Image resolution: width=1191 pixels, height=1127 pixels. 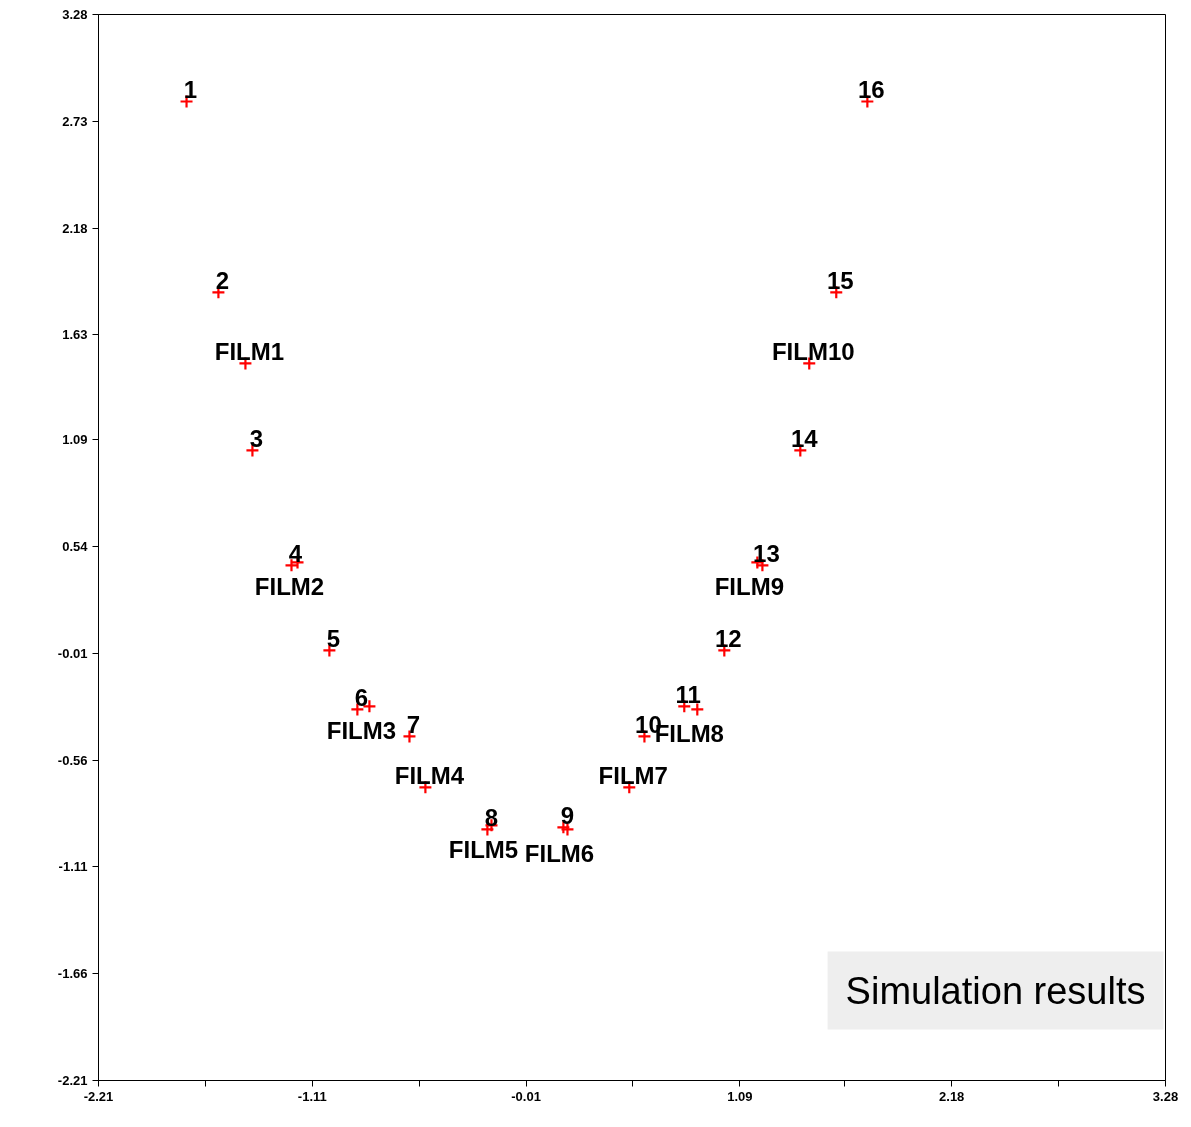 I want to click on annotation: FILM3, so click(x=361, y=730).